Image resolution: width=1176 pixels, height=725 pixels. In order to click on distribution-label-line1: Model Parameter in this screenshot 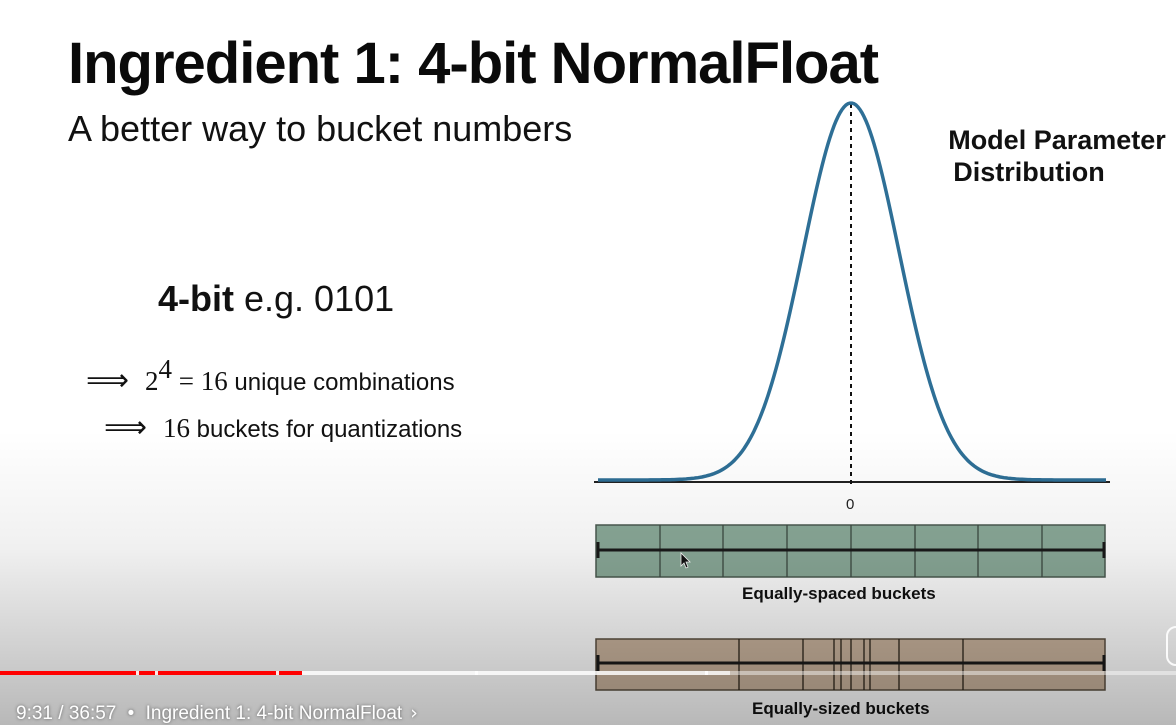, I will do `click(1057, 140)`.